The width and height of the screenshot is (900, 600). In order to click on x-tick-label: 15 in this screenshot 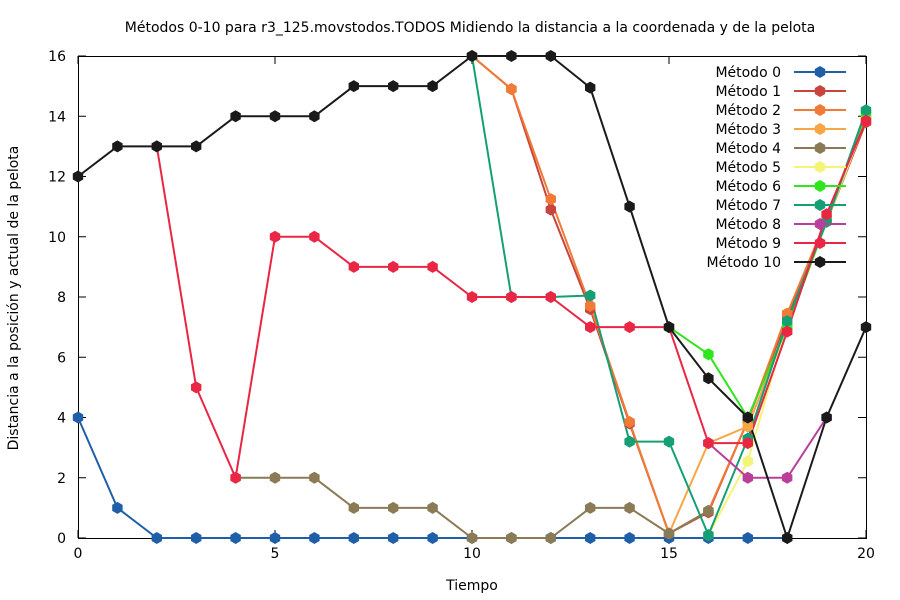, I will do `click(669, 554)`.